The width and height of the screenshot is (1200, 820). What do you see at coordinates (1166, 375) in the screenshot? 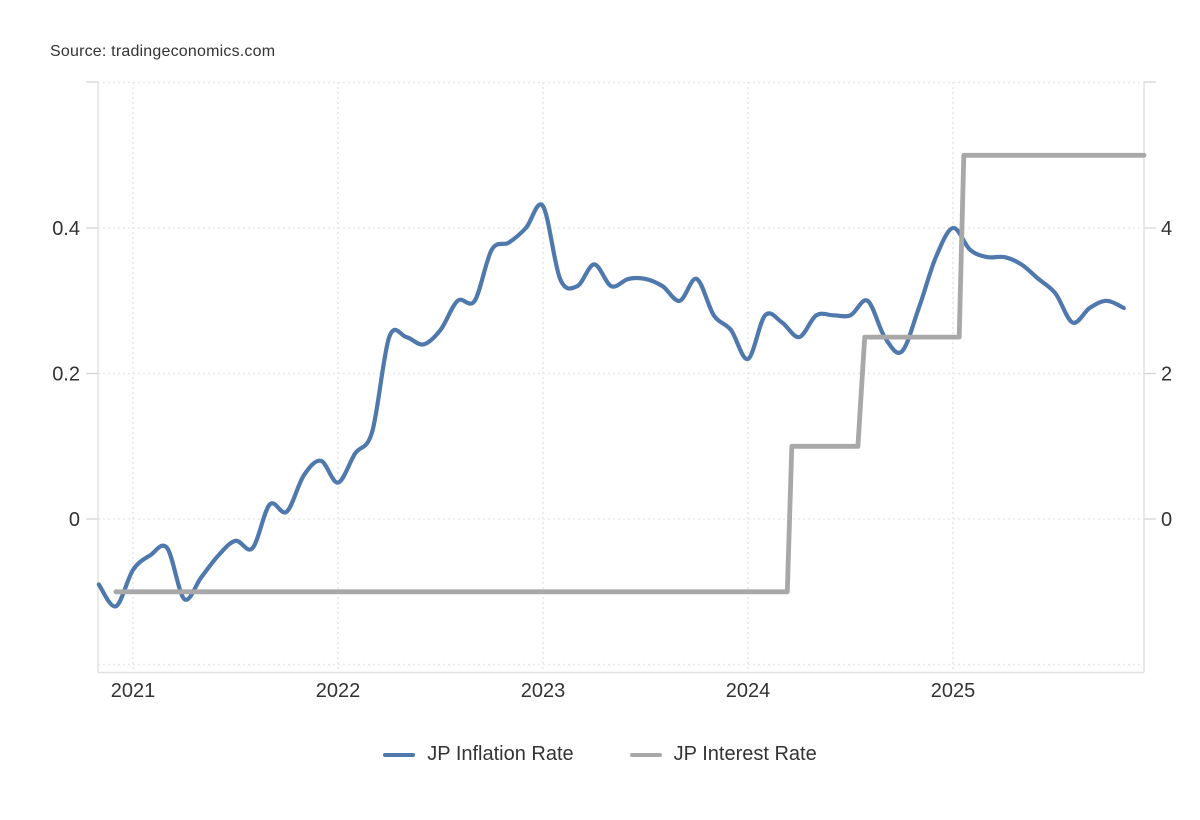
I see `right-axis-tick-label: 2` at bounding box center [1166, 375].